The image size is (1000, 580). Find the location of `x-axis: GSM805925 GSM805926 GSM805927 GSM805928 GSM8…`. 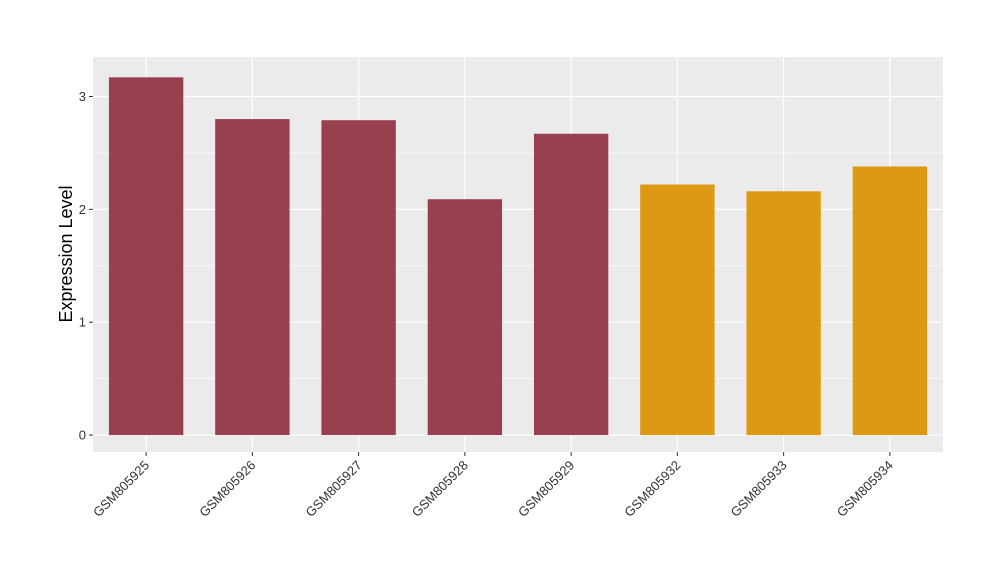

x-axis: GSM805925 GSM805926 GSM805927 GSM805928 GSM8… is located at coordinates (493, 486).